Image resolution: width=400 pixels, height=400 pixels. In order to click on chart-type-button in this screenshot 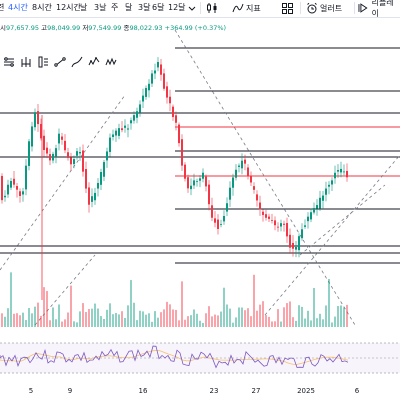, I will do `click(212, 8)`.